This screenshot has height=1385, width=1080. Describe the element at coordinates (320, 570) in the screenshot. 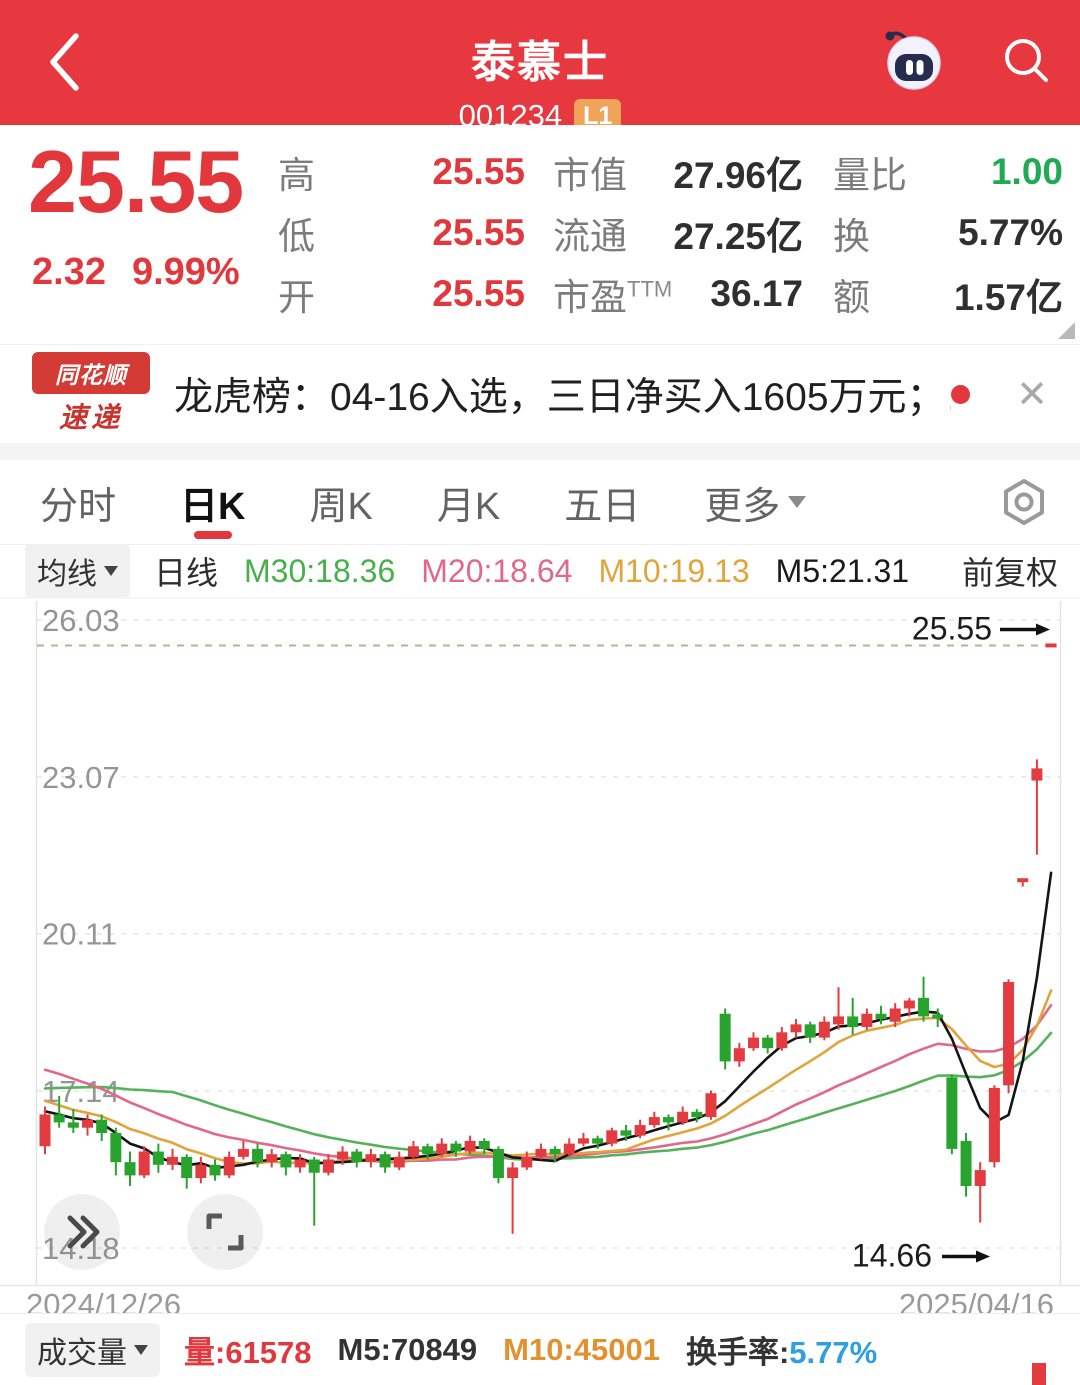

I see `ma-value-label: M30:18.36` at that location.